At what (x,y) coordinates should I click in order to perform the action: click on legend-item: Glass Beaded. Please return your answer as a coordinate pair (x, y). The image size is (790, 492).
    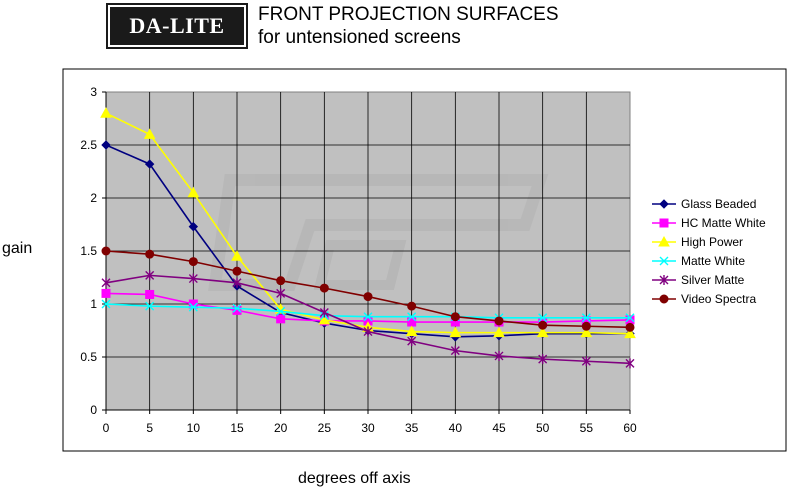
    Looking at the image, I should click on (704, 204).